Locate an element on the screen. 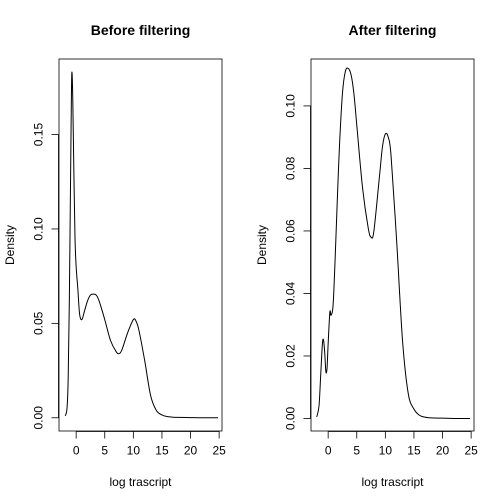 The image size is (504, 504). y-tick-label: 0.08 is located at coordinates (291, 168).